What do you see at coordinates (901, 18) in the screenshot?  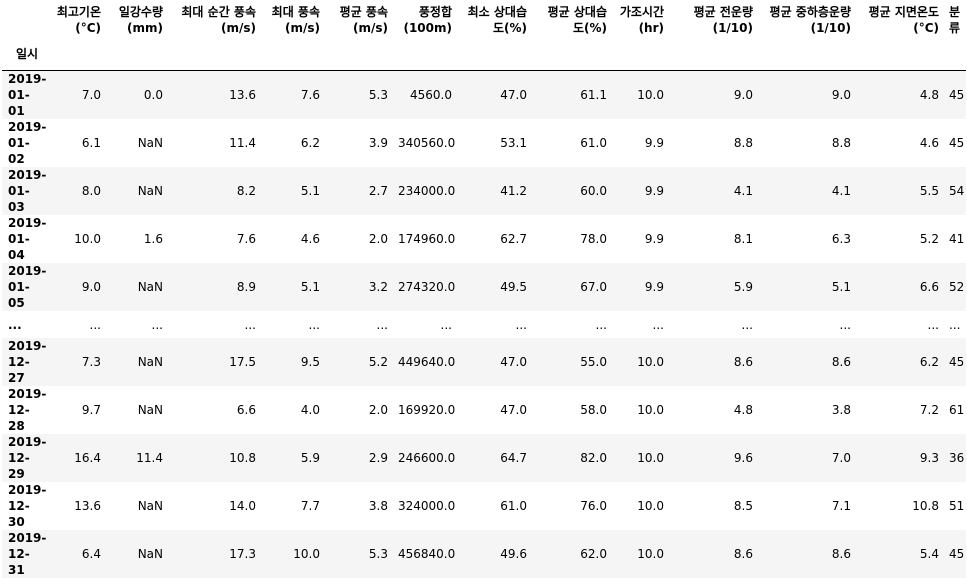 I see `column-header: 평균 지면온도(°C)` at bounding box center [901, 18].